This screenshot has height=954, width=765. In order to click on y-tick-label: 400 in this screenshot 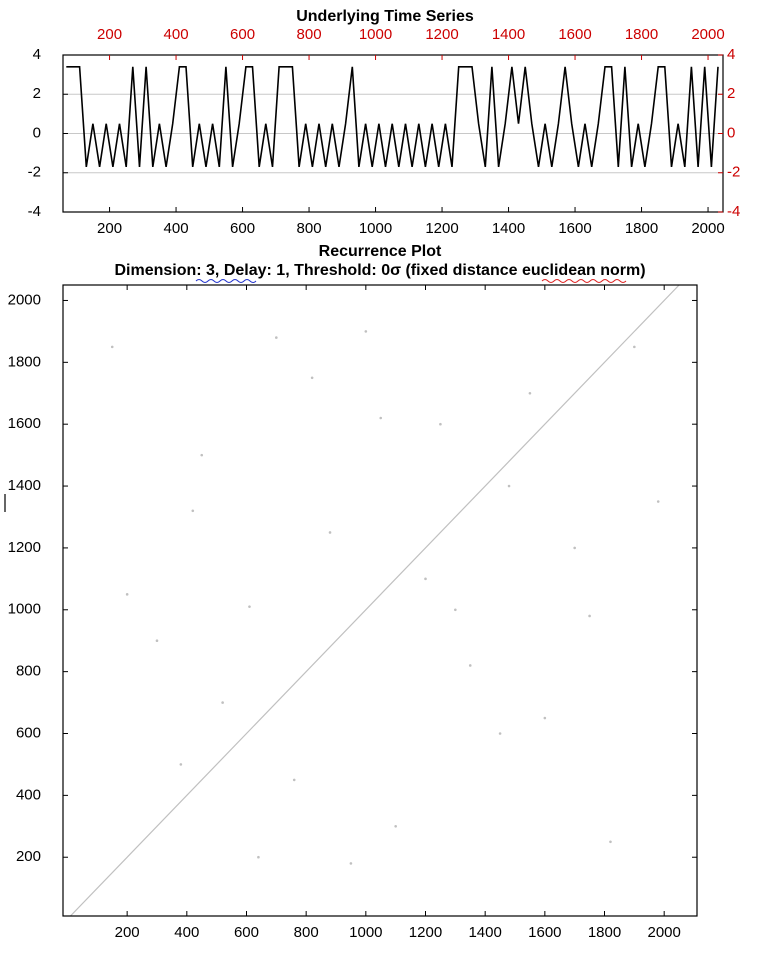, I will do `click(28, 794)`.